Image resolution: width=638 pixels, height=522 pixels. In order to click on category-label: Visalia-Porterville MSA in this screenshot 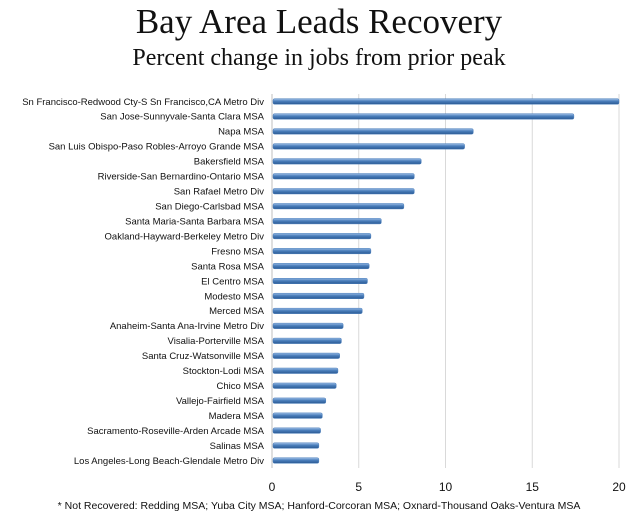, I will do `click(216, 341)`.